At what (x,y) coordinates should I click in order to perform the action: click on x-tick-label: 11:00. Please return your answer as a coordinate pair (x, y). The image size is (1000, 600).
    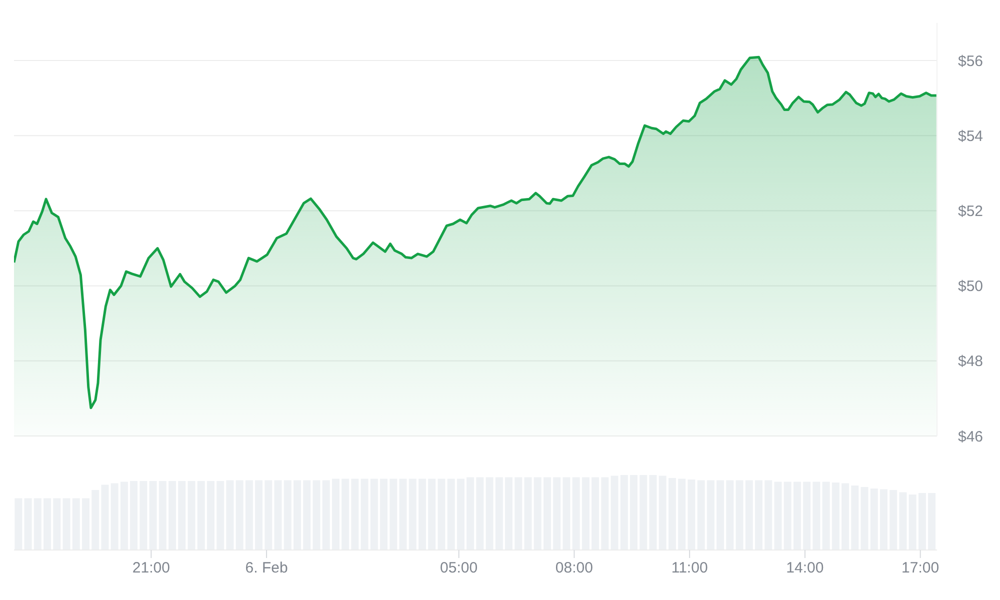
    Looking at the image, I should click on (689, 568).